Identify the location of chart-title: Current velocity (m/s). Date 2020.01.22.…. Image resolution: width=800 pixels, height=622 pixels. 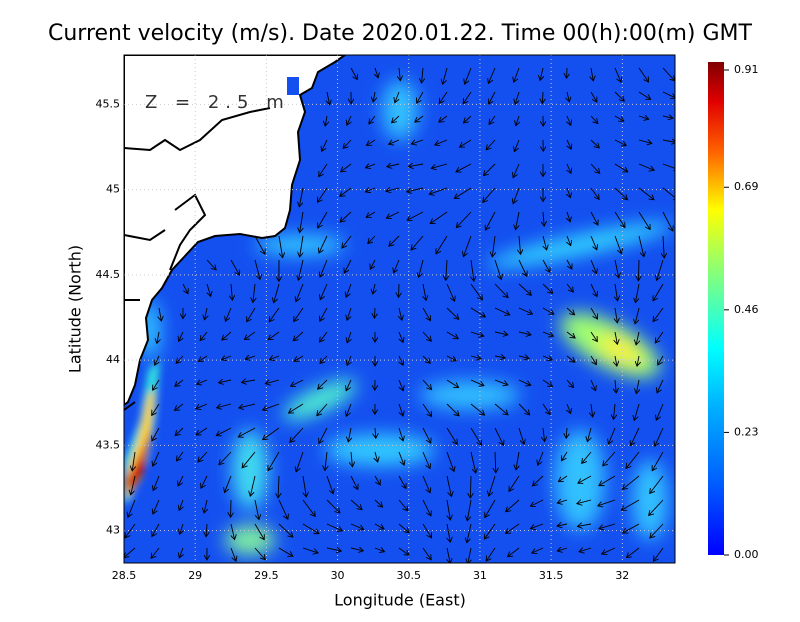
(400, 33).